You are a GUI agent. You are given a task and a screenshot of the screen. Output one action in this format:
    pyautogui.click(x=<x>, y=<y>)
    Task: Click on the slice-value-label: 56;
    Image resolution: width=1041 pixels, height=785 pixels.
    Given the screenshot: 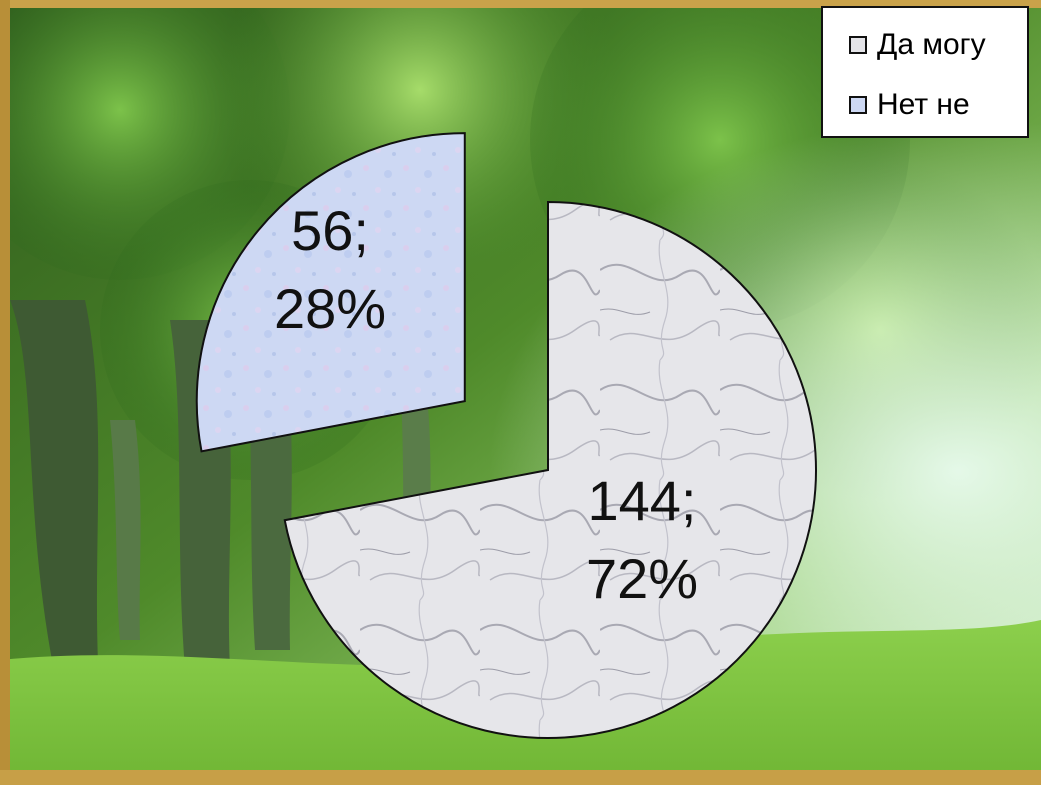 What is the action you would take?
    pyautogui.click(x=330, y=230)
    